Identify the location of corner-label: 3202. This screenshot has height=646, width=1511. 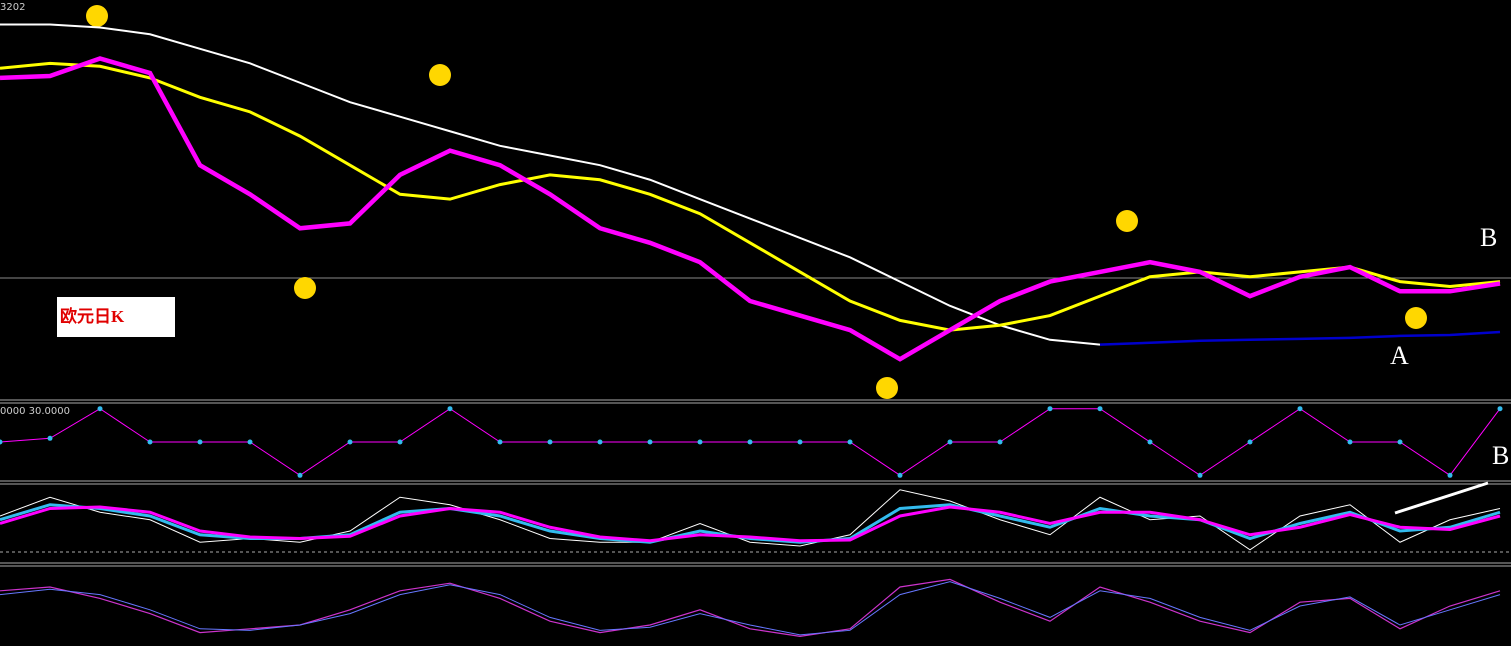
(12, 7).